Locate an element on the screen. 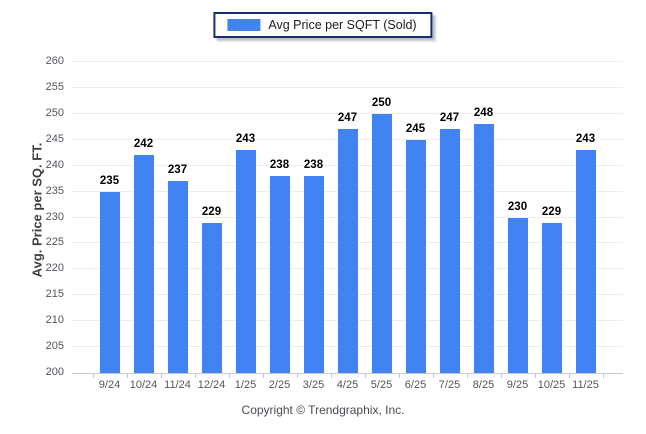 The image size is (646, 434). bar-value-label: 230 is located at coordinates (517, 206).